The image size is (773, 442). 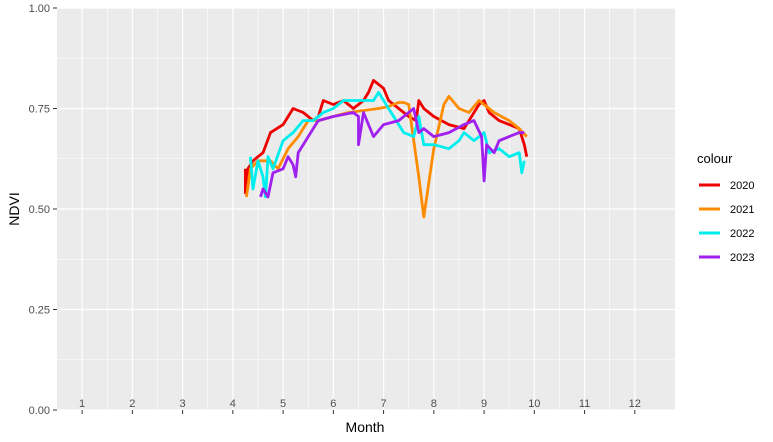 I want to click on legend-label-2020: 2020, so click(x=742, y=186).